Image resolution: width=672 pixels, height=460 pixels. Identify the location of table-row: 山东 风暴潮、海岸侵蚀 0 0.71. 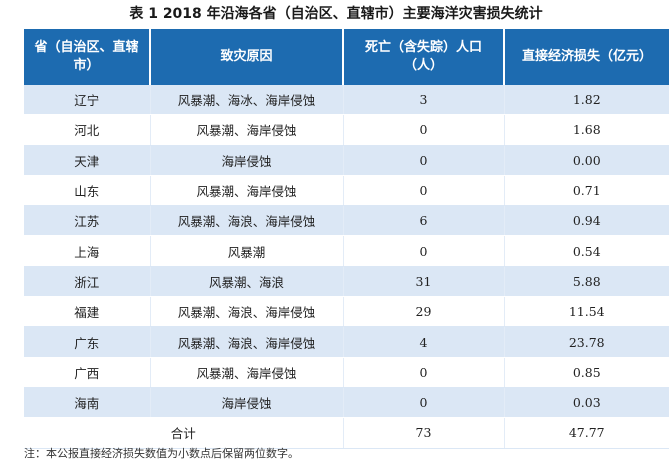
(346, 191).